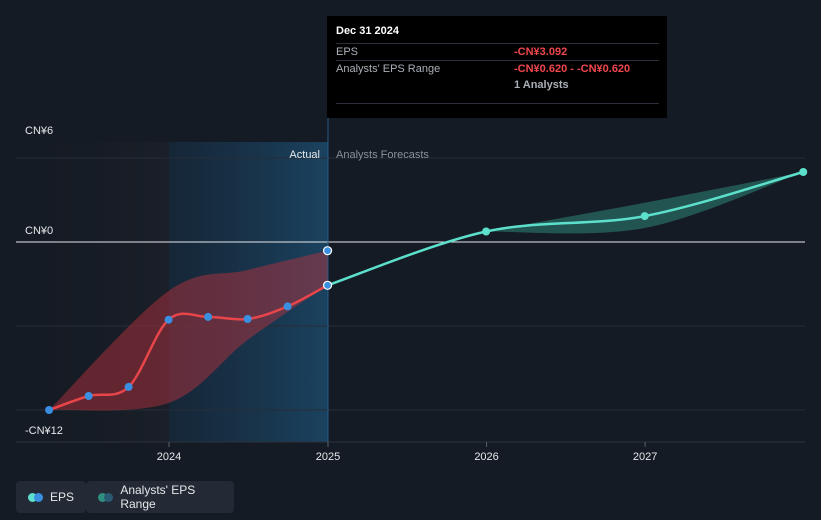  Describe the element at coordinates (61, 497) in the screenshot. I see `legend-eps-label: EPS` at that location.